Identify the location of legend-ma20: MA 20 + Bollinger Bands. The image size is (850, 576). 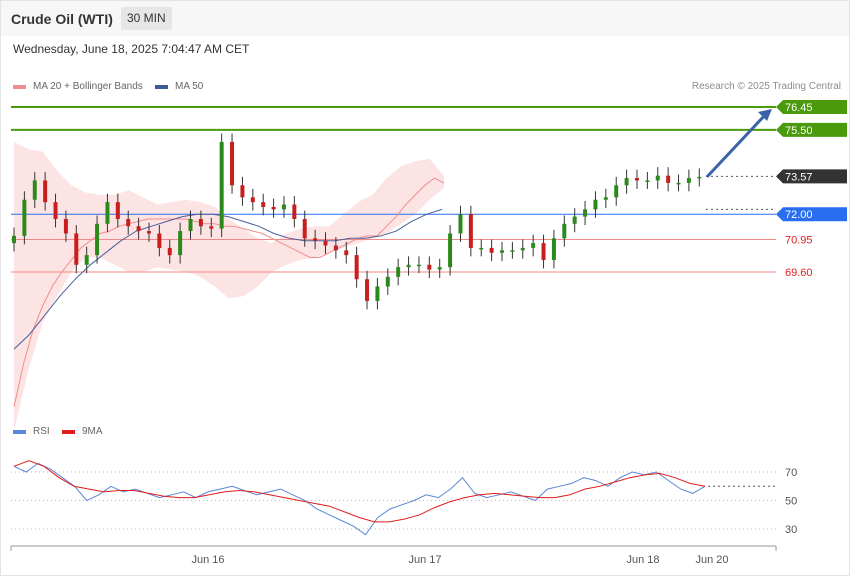
(78, 86).